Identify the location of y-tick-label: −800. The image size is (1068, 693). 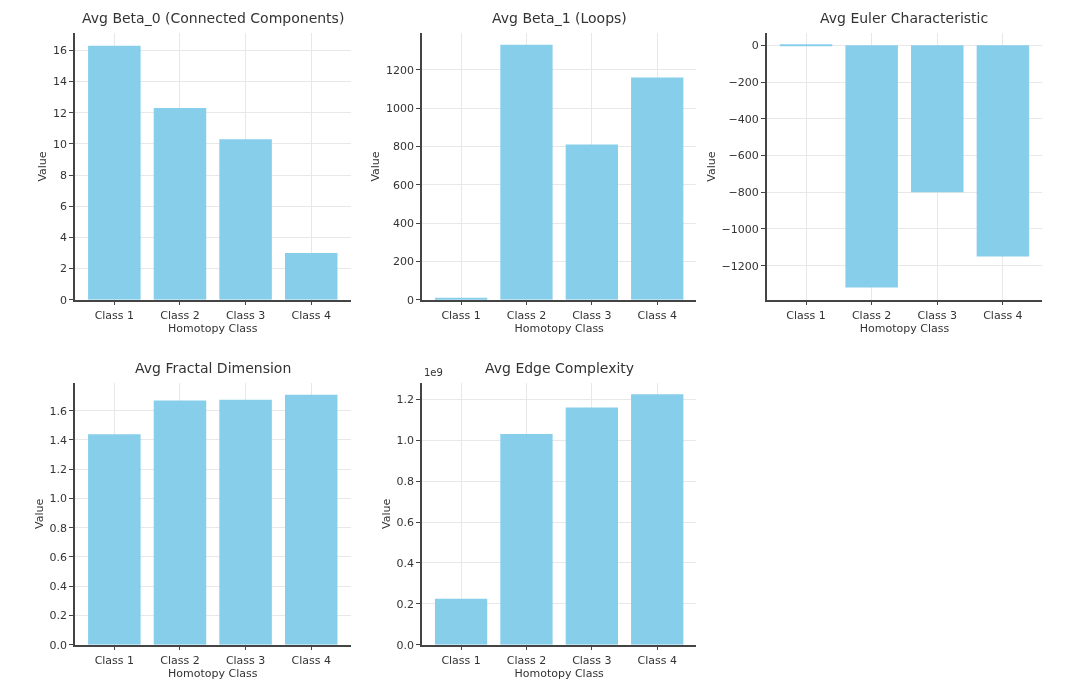
(743, 193).